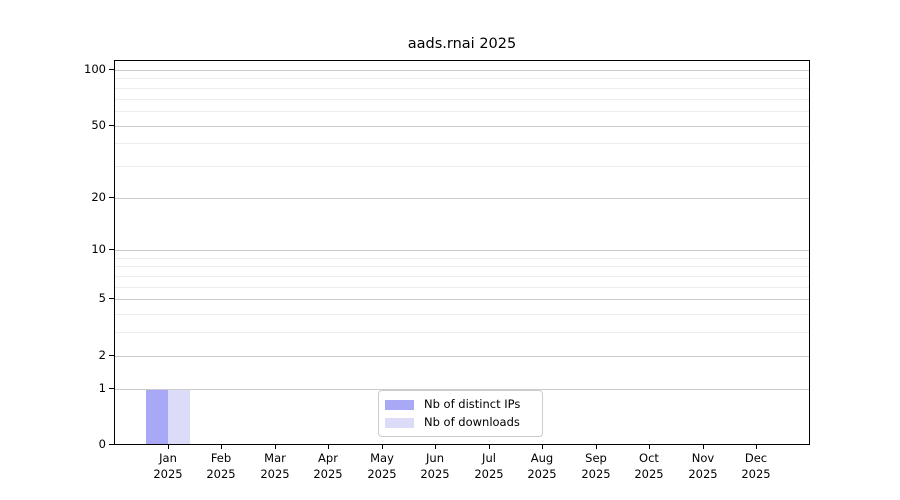  Describe the element at coordinates (179, 417) in the screenshot. I see `bar-downloads-jan` at that location.